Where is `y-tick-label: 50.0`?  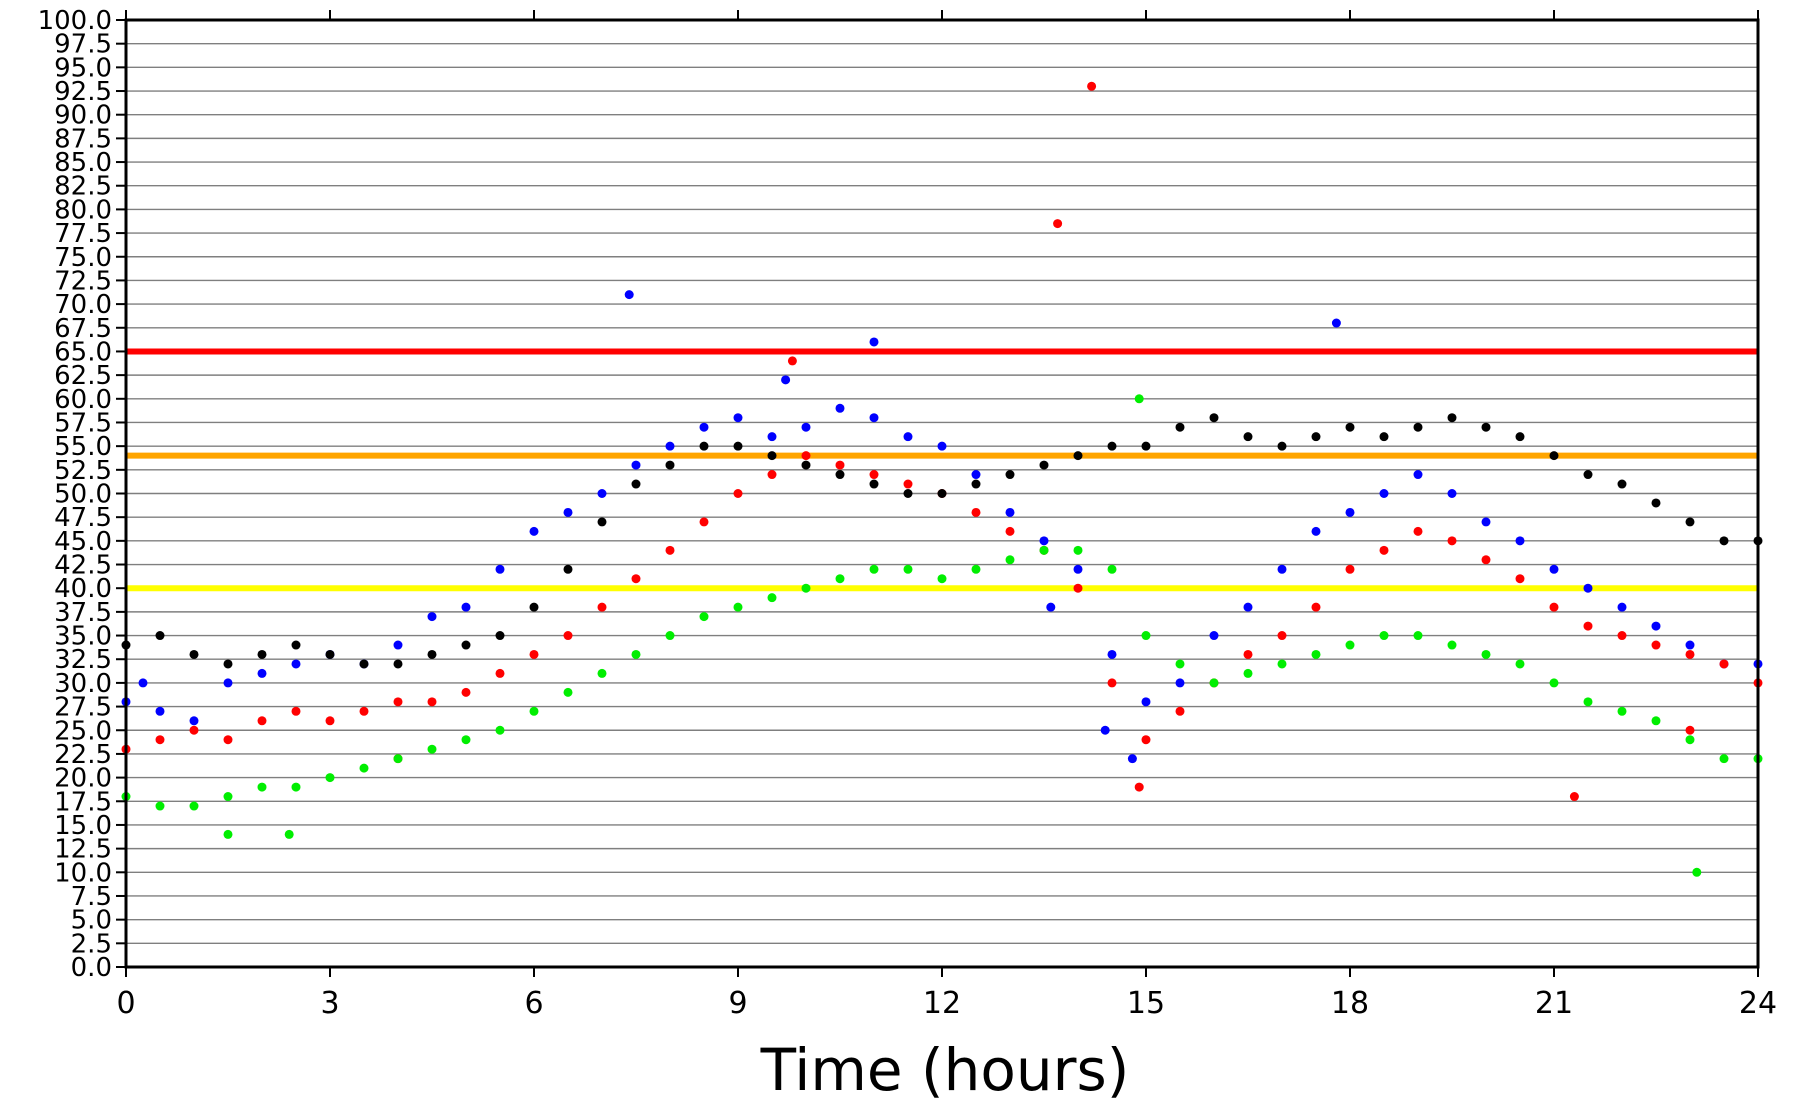 y-tick-label: 50.0 is located at coordinates (83, 495).